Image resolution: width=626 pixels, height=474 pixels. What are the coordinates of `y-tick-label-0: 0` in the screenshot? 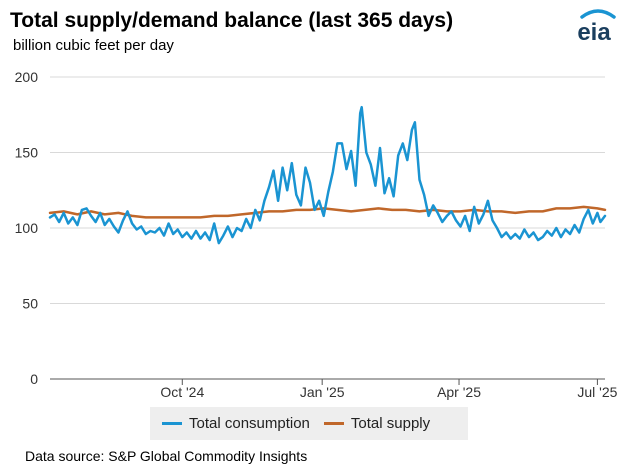 It's located at (34, 379).